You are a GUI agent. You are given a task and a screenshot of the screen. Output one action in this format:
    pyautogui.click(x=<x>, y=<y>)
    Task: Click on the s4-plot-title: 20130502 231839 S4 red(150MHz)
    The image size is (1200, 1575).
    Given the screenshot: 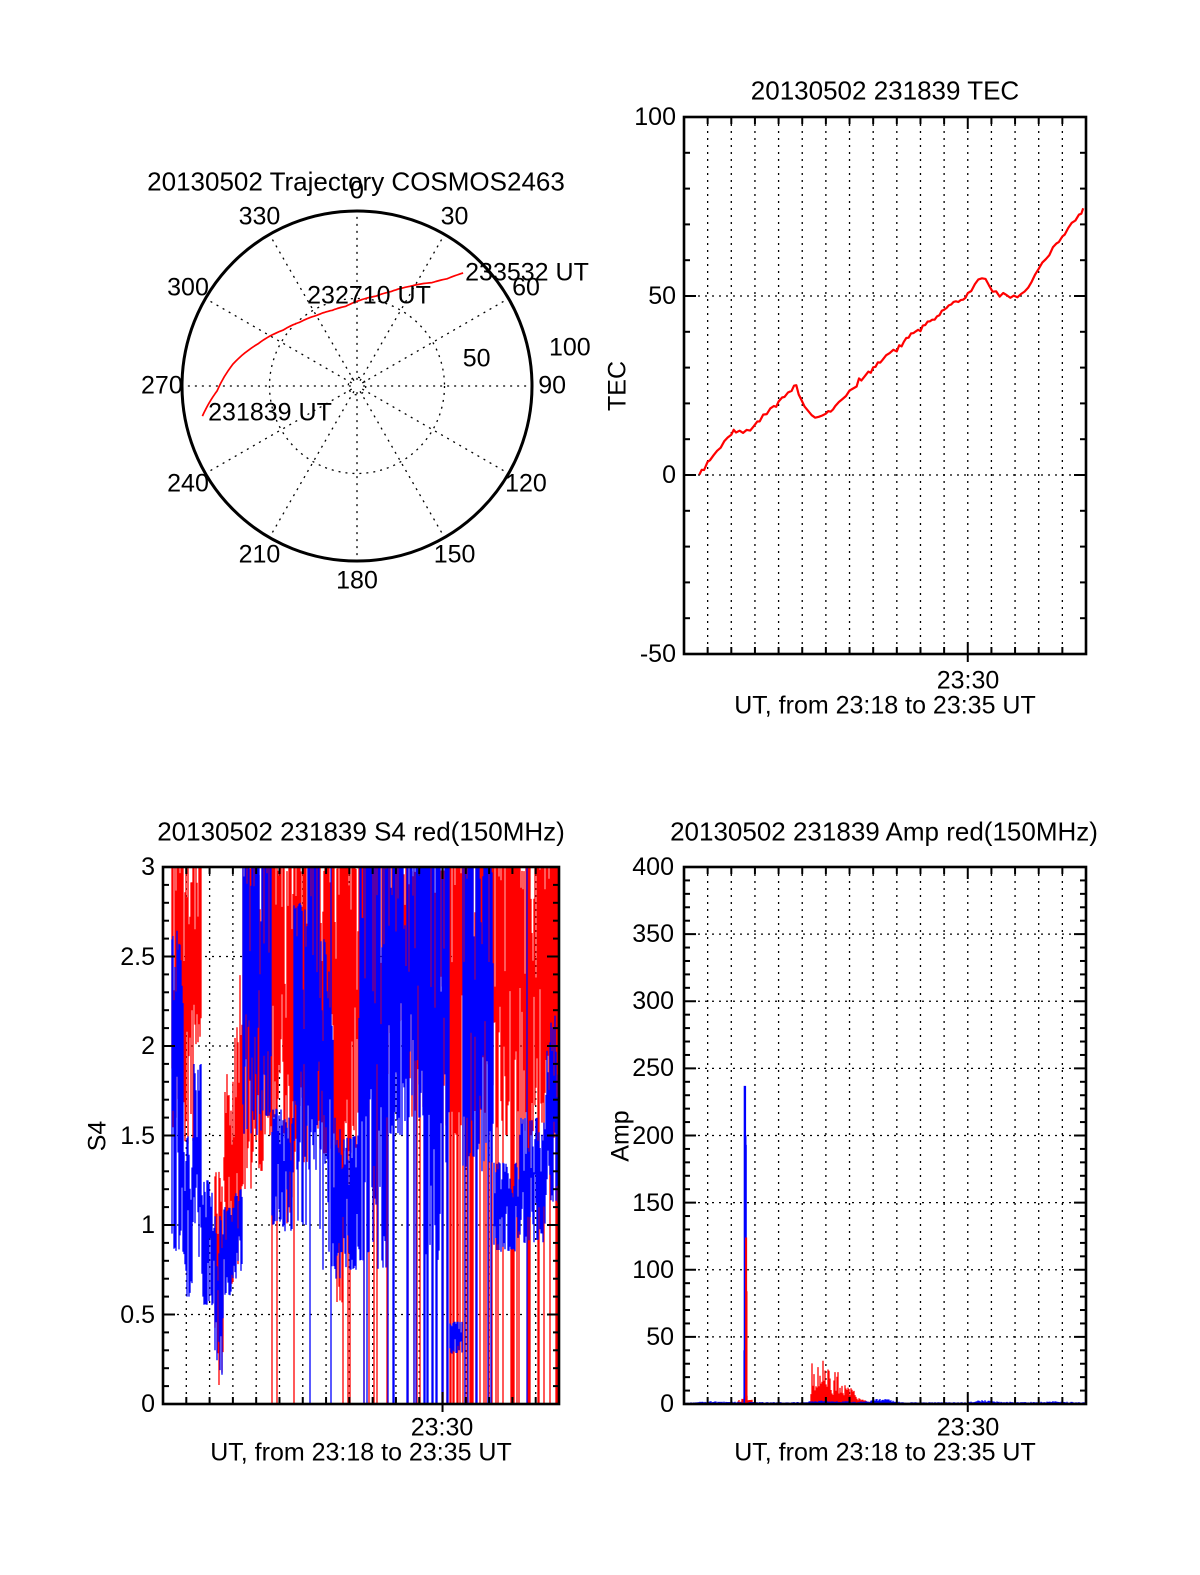 What is the action you would take?
    pyautogui.click(x=361, y=831)
    